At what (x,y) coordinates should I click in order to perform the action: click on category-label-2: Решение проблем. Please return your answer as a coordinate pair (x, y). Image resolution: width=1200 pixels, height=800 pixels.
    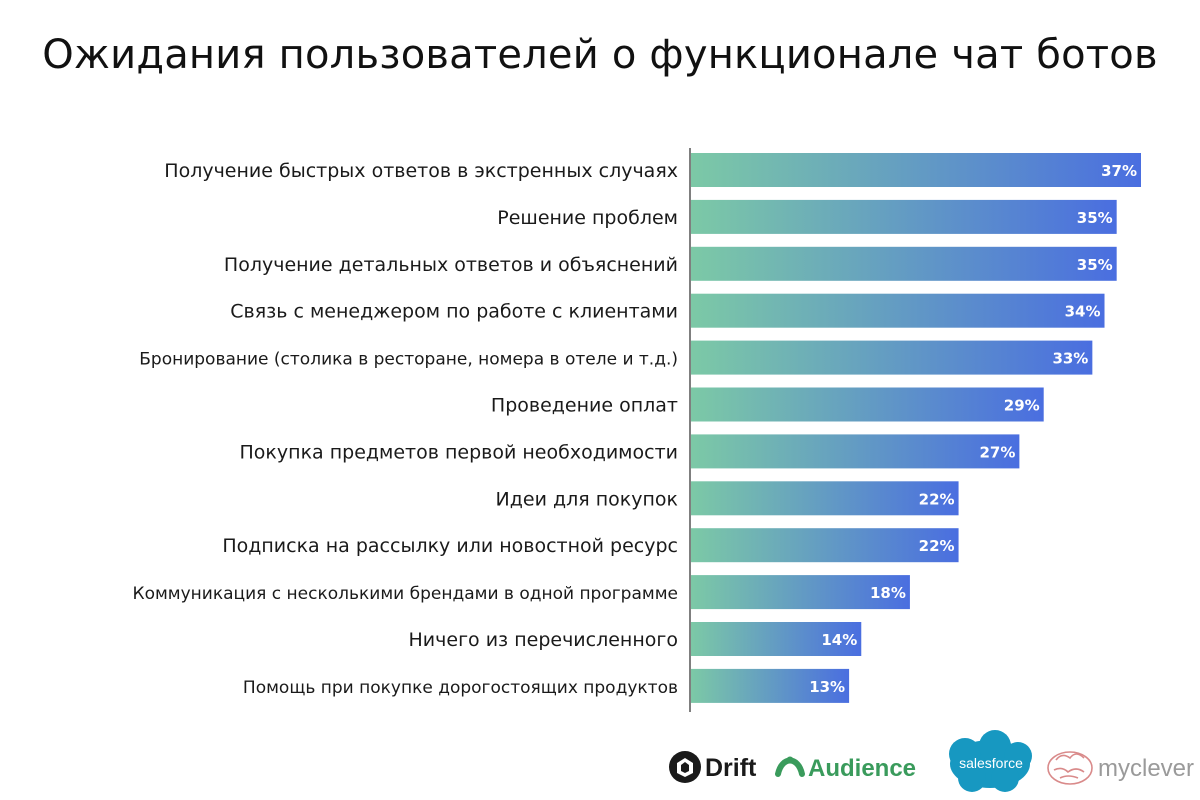
    Looking at the image, I should click on (587, 218).